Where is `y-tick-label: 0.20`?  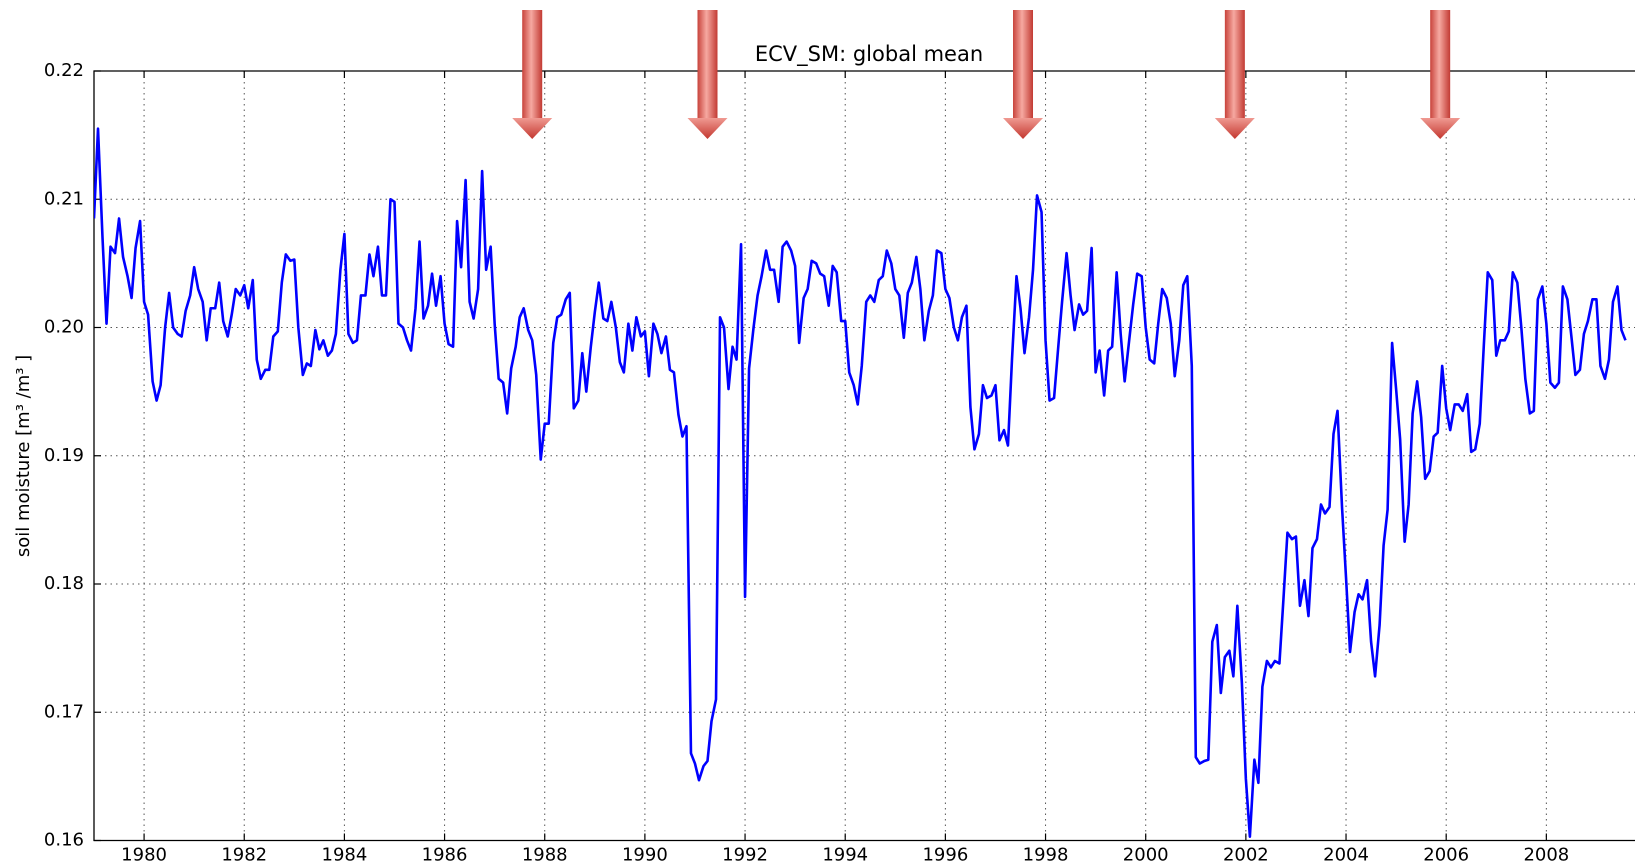 y-tick-label: 0.20 is located at coordinates (64, 327).